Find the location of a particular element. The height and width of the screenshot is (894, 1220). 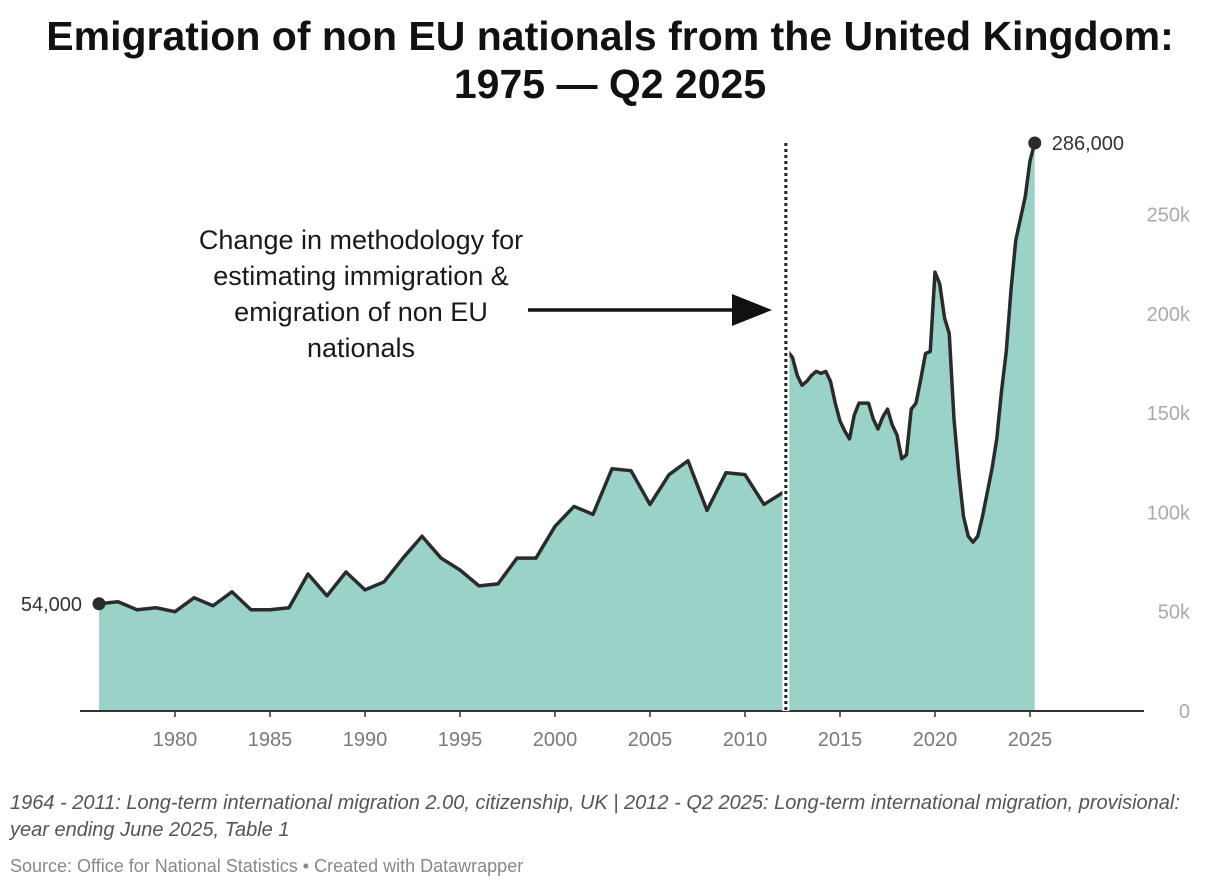

x-tick-label: 1990 is located at coordinates (365, 740).